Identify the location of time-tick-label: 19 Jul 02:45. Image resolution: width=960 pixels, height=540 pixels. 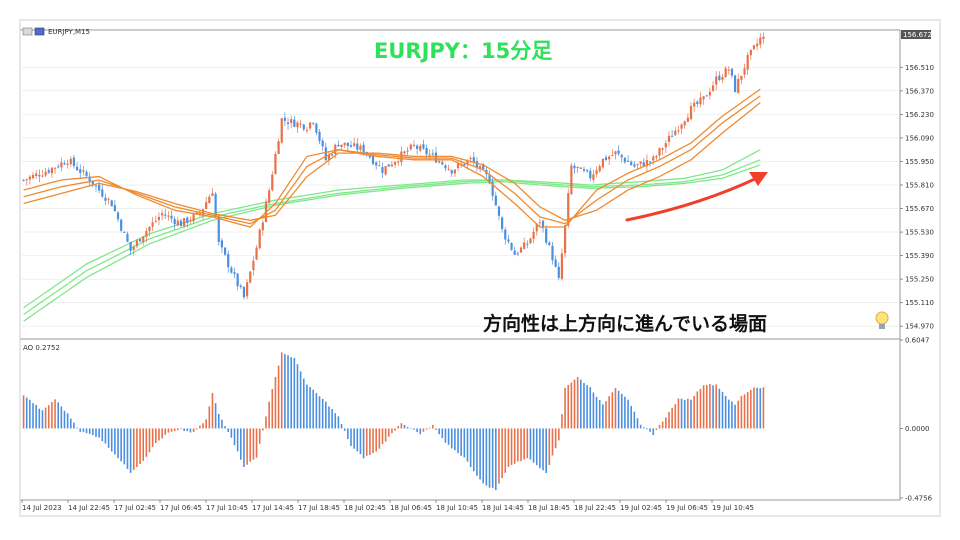
(641, 508).